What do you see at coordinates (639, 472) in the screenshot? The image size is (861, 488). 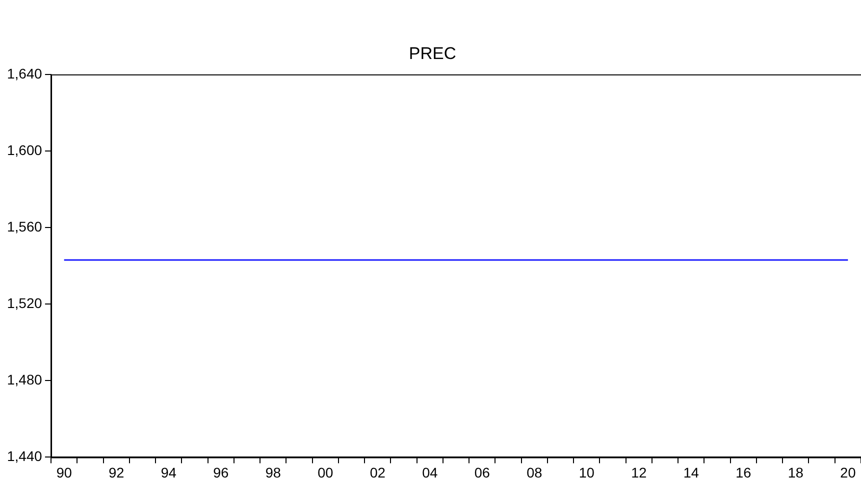 I see `x-tick-label: 12` at bounding box center [639, 472].